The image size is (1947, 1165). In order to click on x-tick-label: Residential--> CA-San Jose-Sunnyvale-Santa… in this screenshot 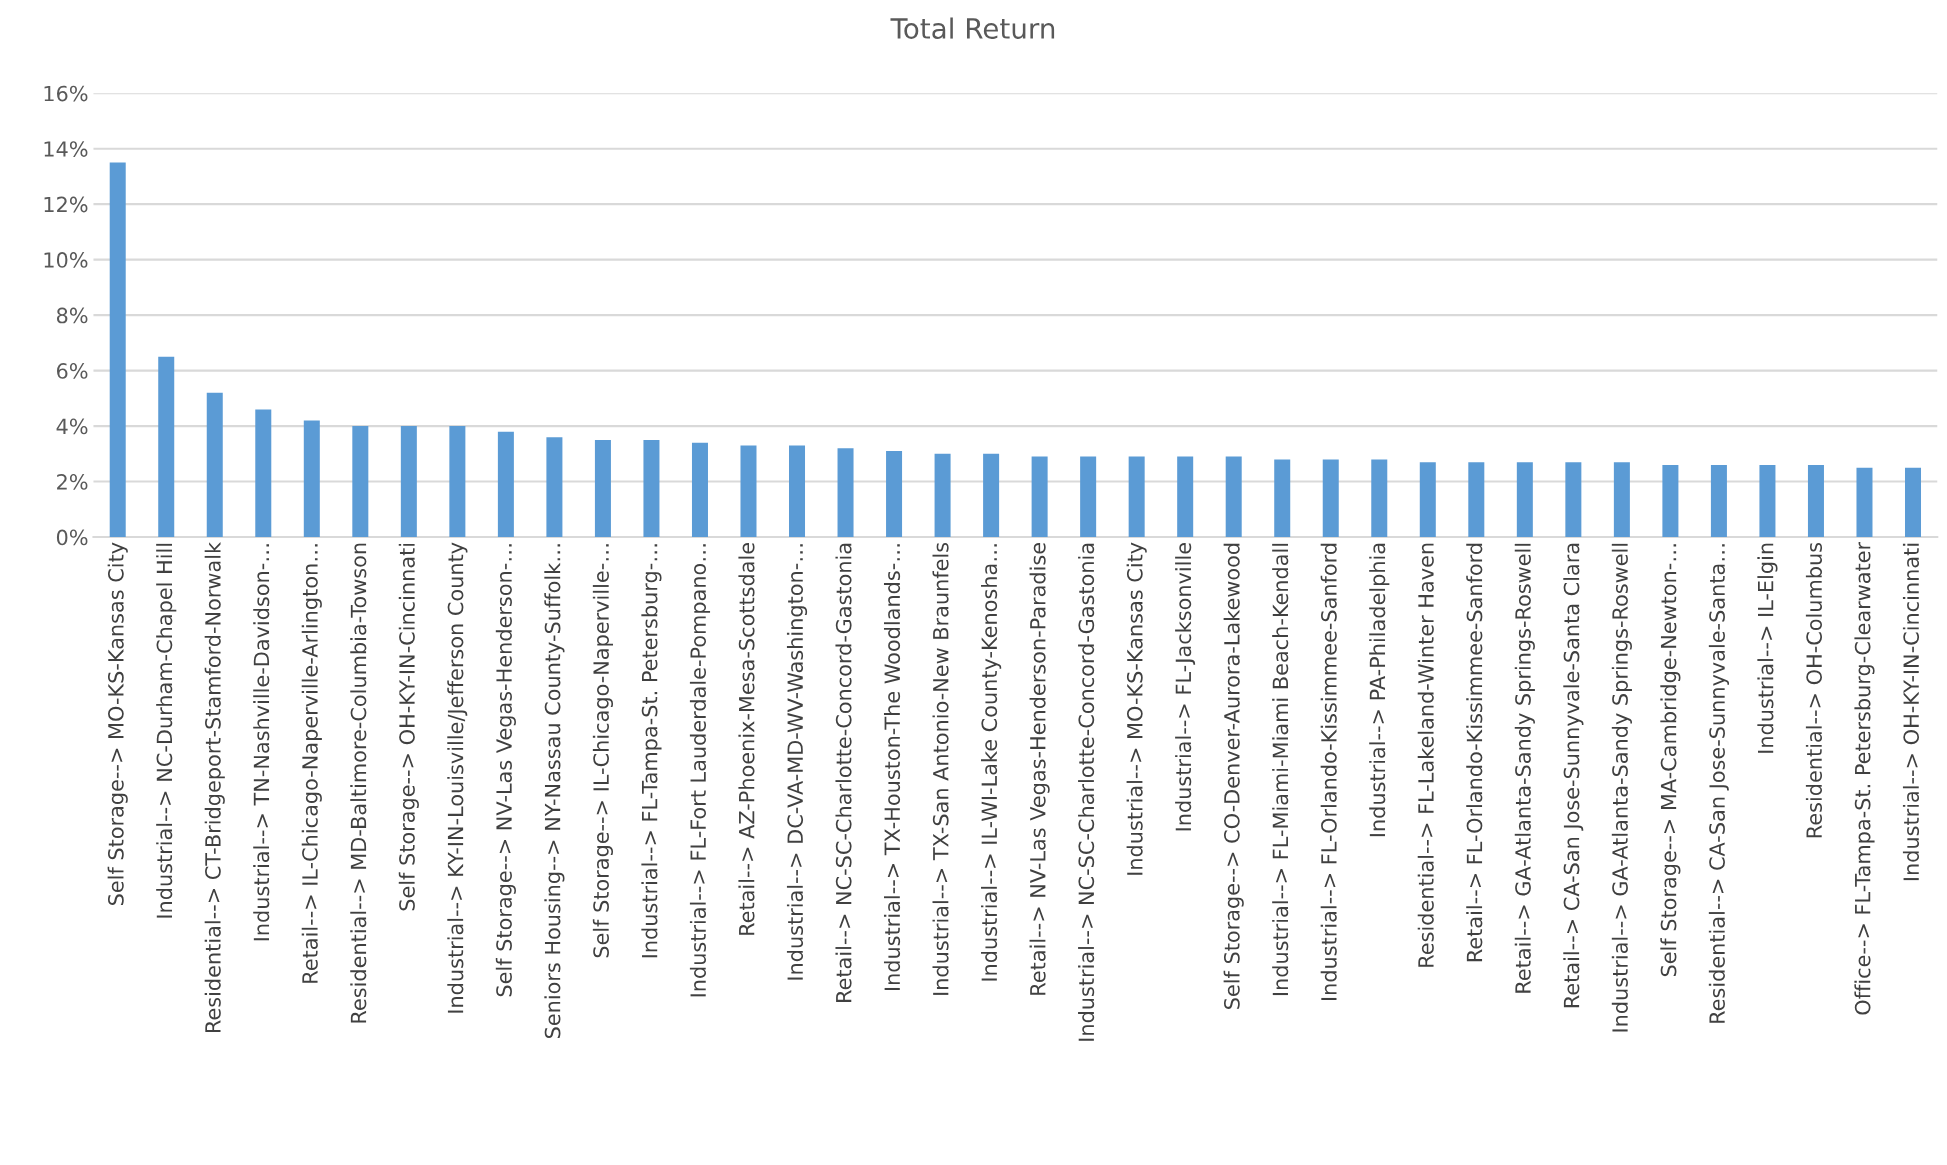, I will do `click(1718, 783)`.